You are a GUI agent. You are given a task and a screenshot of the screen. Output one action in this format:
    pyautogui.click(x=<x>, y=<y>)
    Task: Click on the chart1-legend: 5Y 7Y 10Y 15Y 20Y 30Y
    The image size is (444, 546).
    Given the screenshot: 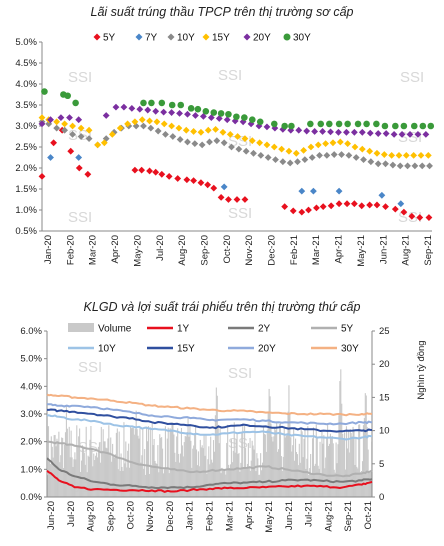 What is the action you would take?
    pyautogui.click(x=202, y=38)
    